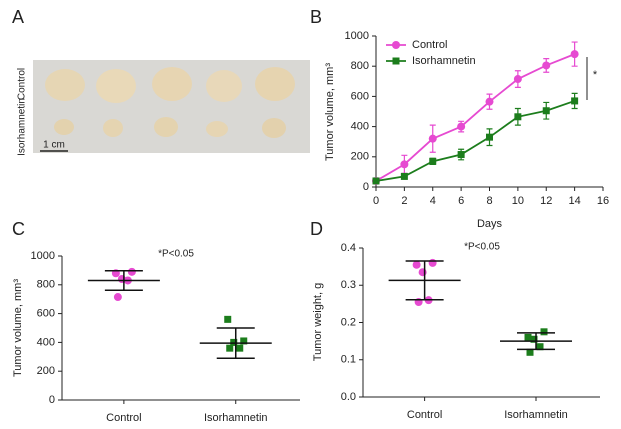 The height and width of the screenshot is (429, 621). What do you see at coordinates (18, 17) in the screenshot?
I see `panel-label: A` at bounding box center [18, 17].